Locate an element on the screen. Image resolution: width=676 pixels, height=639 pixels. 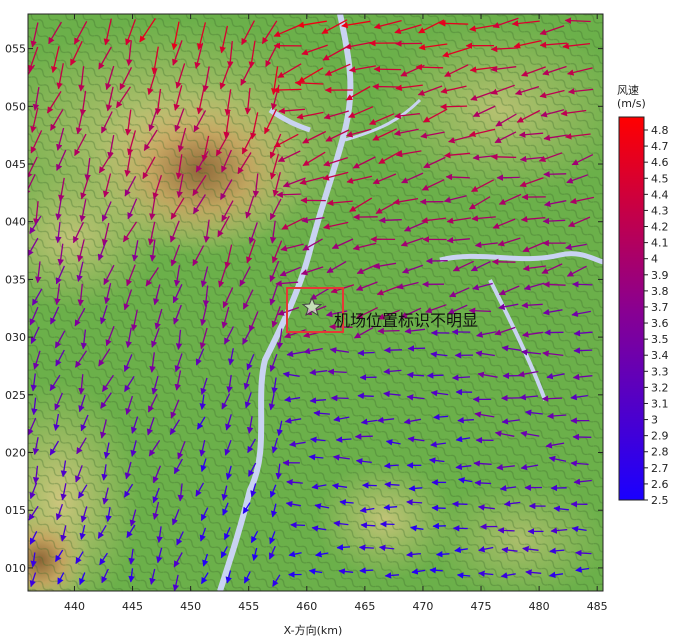
colorbar-tick-label: 4.2 is located at coordinates (660, 227).